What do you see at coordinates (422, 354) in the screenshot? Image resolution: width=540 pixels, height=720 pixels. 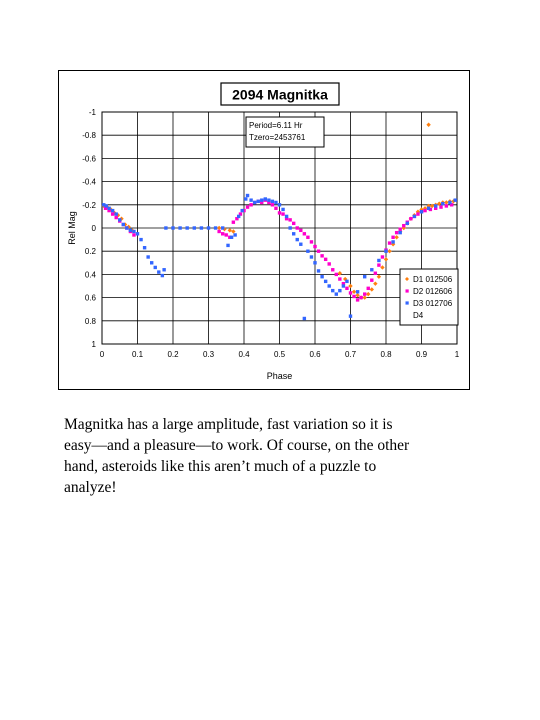 I see `x-tick-label: 0.9` at bounding box center [422, 354].